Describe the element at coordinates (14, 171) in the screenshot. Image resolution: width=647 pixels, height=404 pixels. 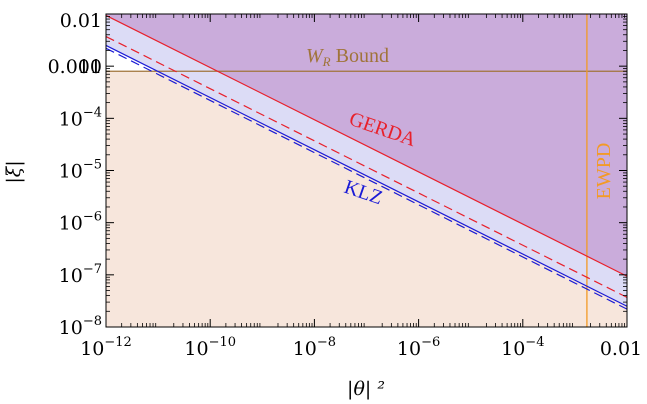
I see `y-axis-title: |ξ|` at that location.